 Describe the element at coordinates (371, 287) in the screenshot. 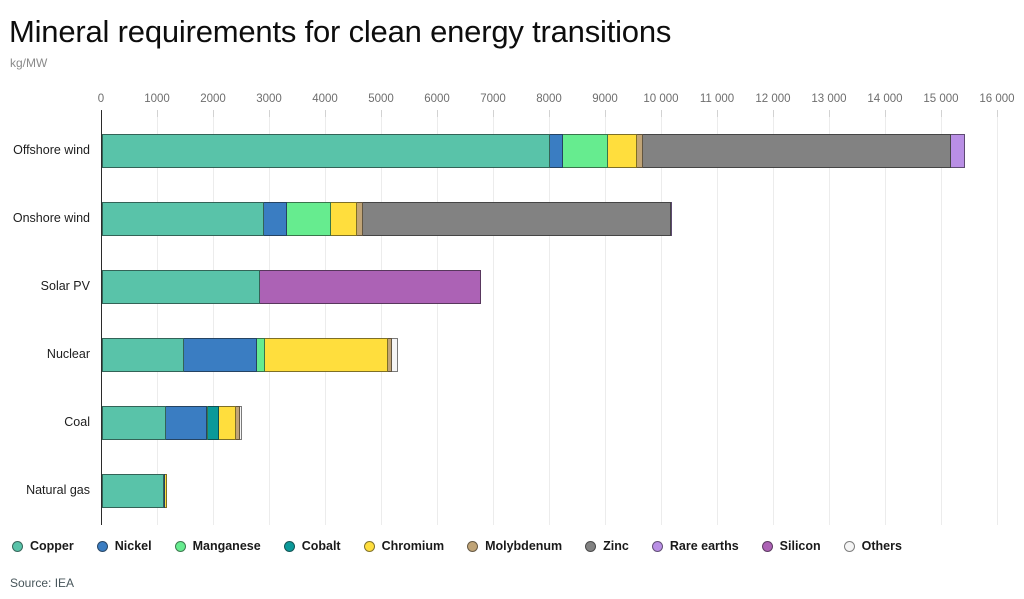

I see `bar-segment-silicon` at that location.